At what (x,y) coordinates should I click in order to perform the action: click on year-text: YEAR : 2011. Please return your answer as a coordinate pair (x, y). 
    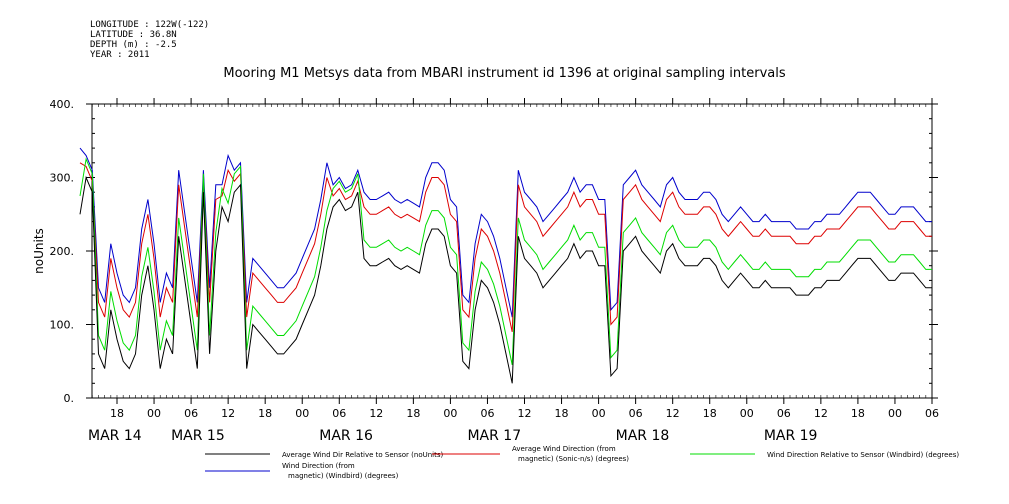
    Looking at the image, I should click on (120, 55).